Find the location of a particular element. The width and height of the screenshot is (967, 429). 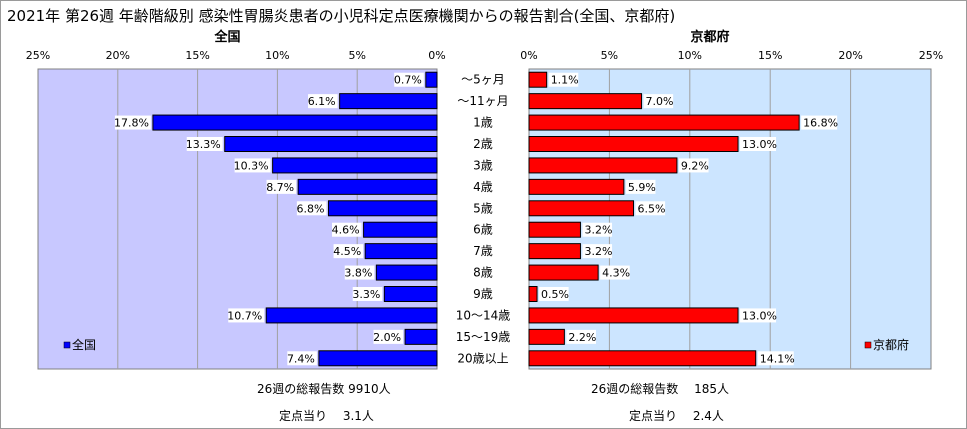

right-data-label: 9.2% is located at coordinates (695, 165).